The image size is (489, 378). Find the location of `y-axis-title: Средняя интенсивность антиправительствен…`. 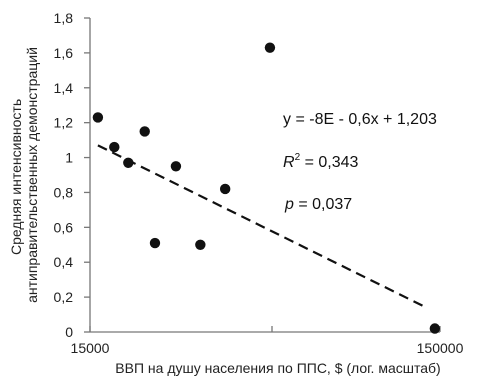

y-axis-title: Средняя интенсивность антиправительствен… is located at coordinates (24, 175).